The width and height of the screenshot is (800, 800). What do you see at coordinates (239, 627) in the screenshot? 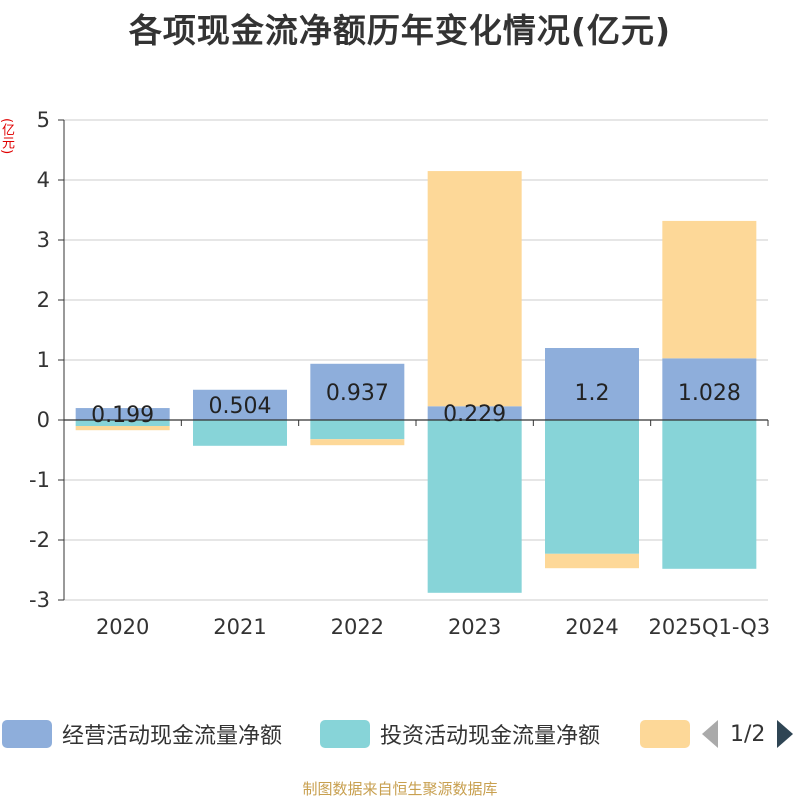
I see `x-tick-label: 2021` at bounding box center [239, 627].